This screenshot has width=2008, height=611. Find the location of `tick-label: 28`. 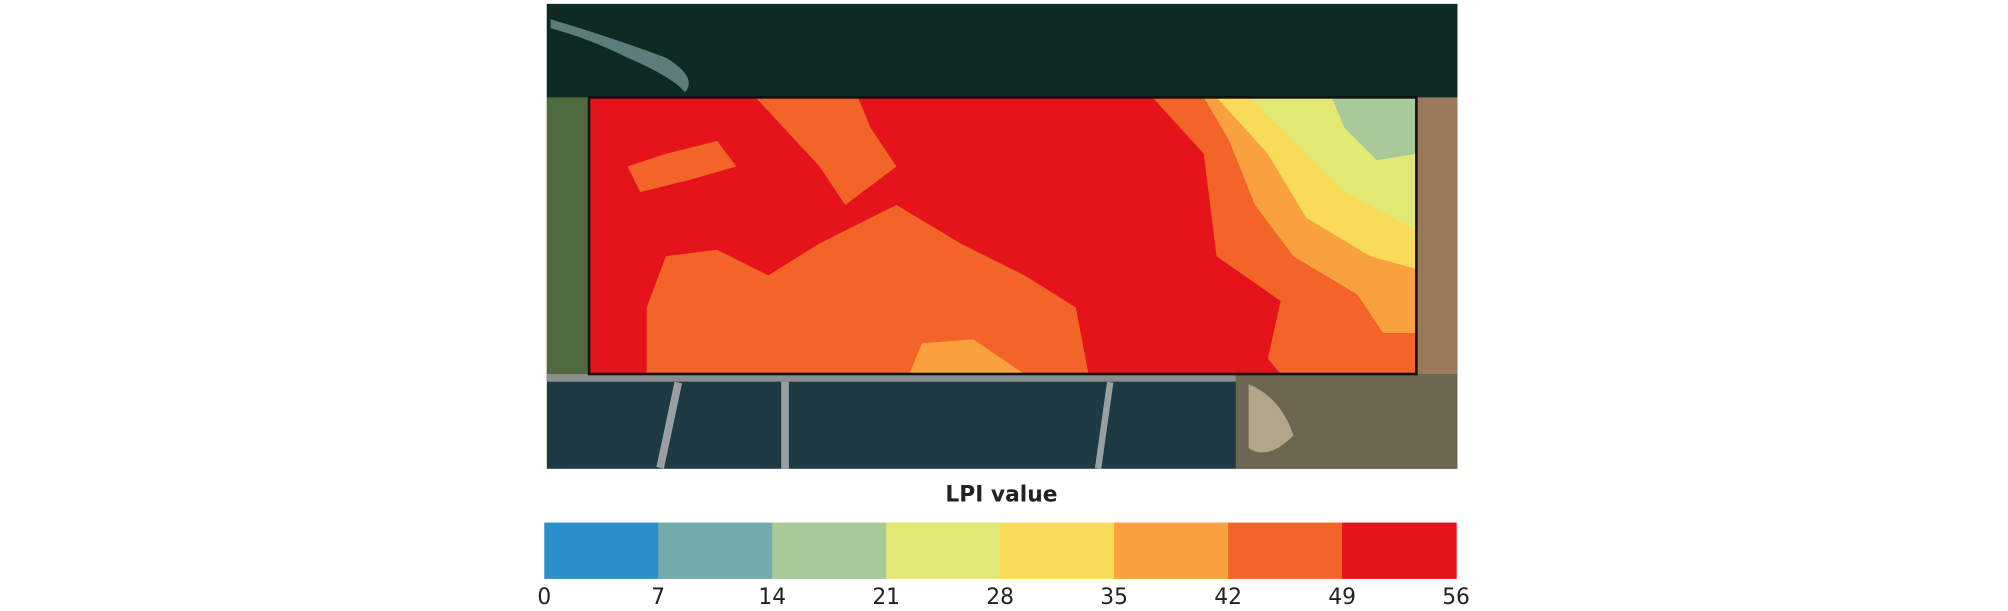

tick-label: 28 is located at coordinates (1000, 597).